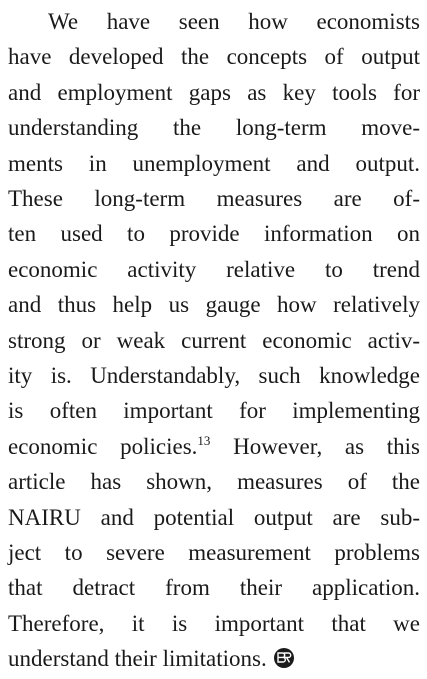 This screenshot has width=427, height=679. I want to click on text-segment: strong or weak current economic activ-, so click(214, 340).